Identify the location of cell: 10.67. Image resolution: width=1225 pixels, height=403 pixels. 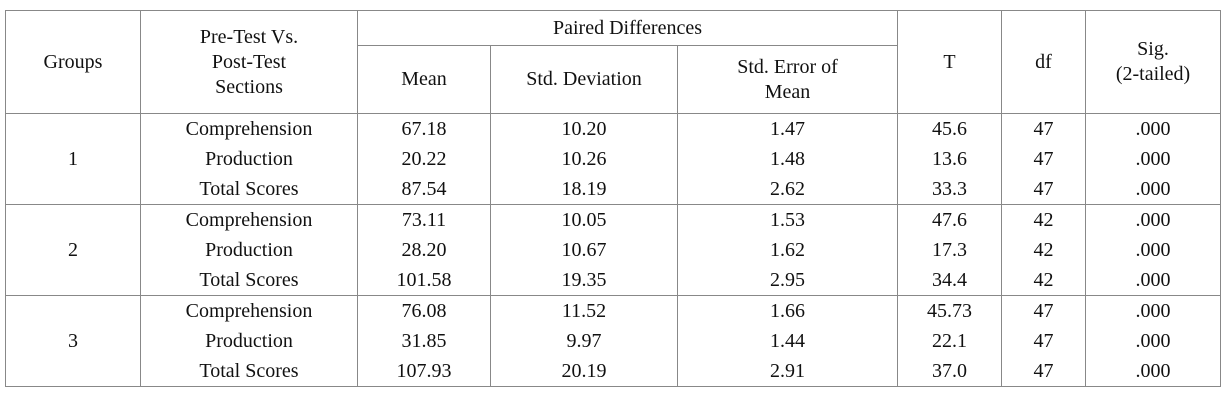
(584, 250).